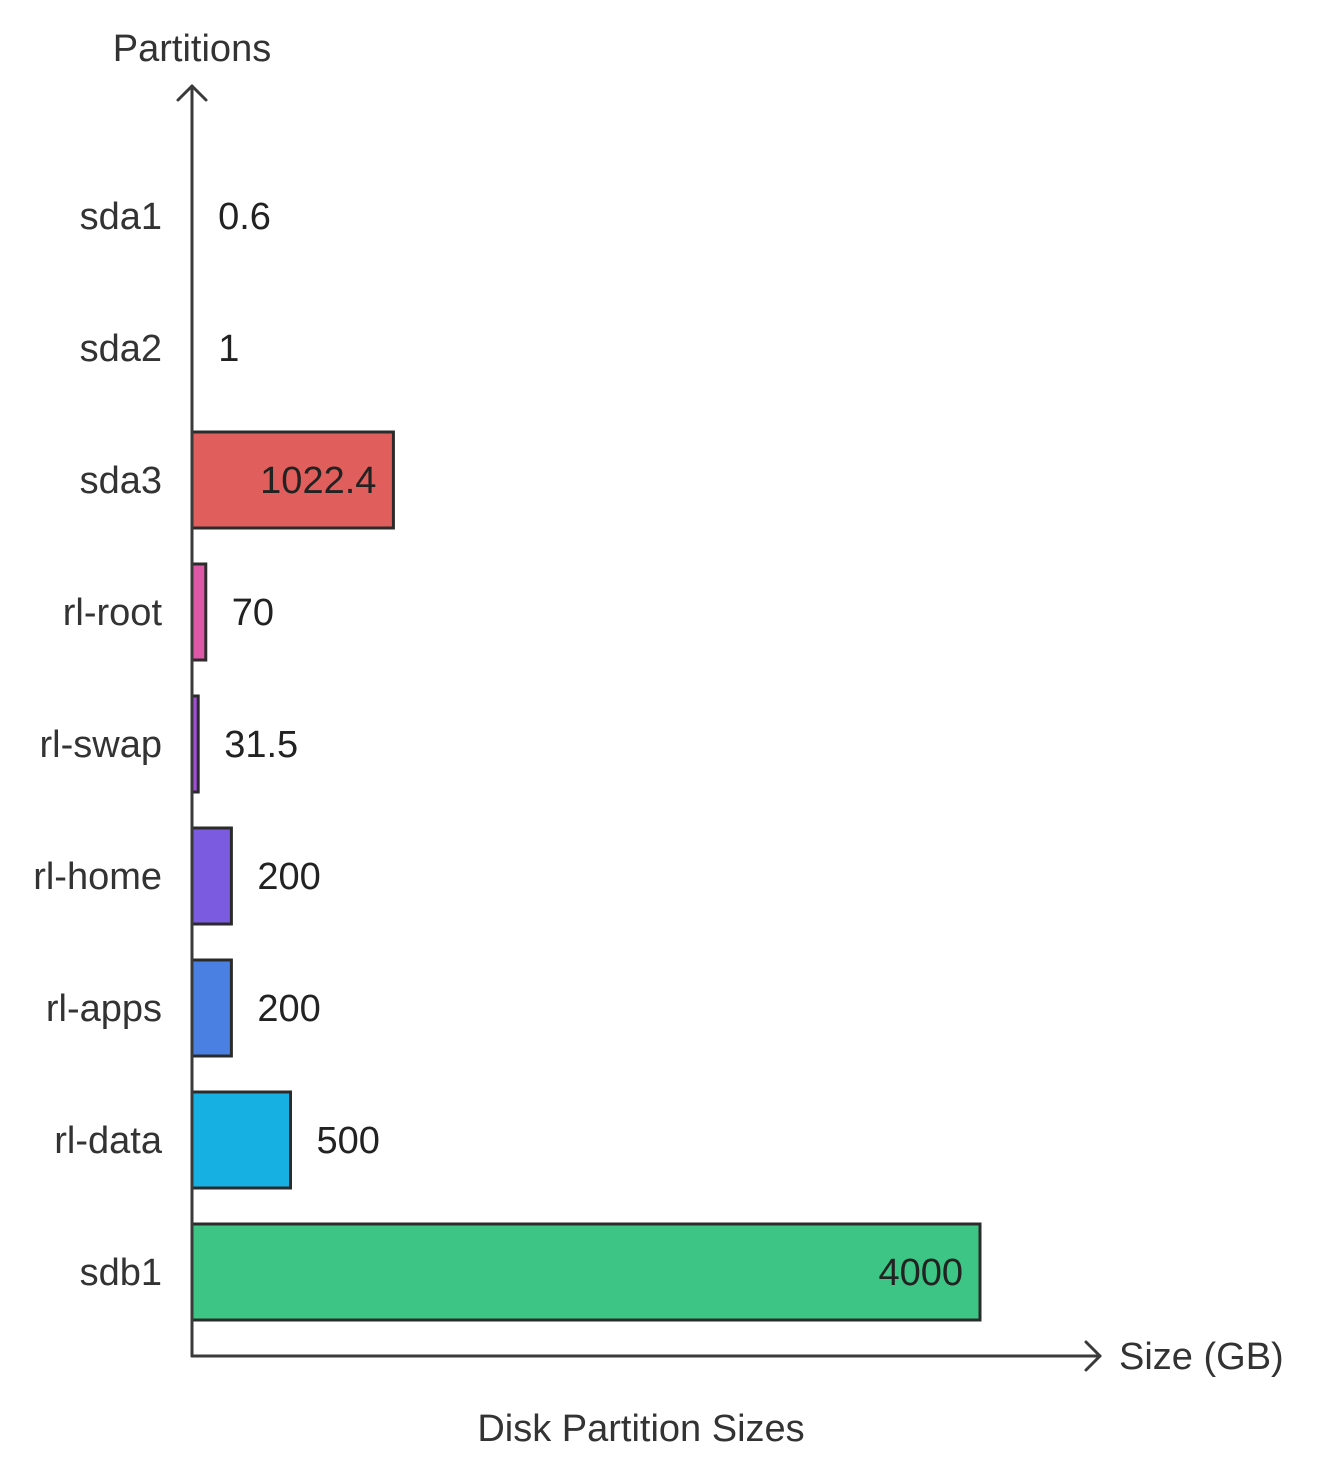  What do you see at coordinates (228, 349) in the screenshot?
I see `value-label: 1` at bounding box center [228, 349].